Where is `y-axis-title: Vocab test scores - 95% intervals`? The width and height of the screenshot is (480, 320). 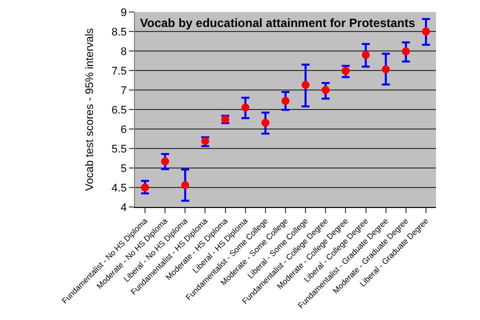
y-axis-title: Vocab test scores - 95% intervals is located at coordinates (90, 109).